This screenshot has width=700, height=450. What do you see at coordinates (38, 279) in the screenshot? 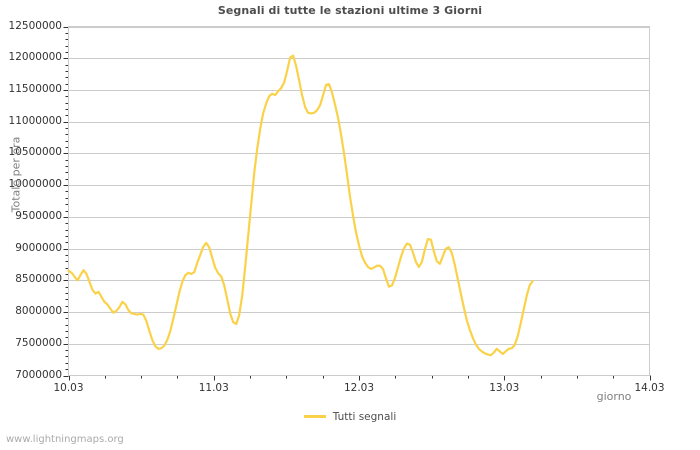
I see `y-tick-label: 8500000` at bounding box center [38, 279].